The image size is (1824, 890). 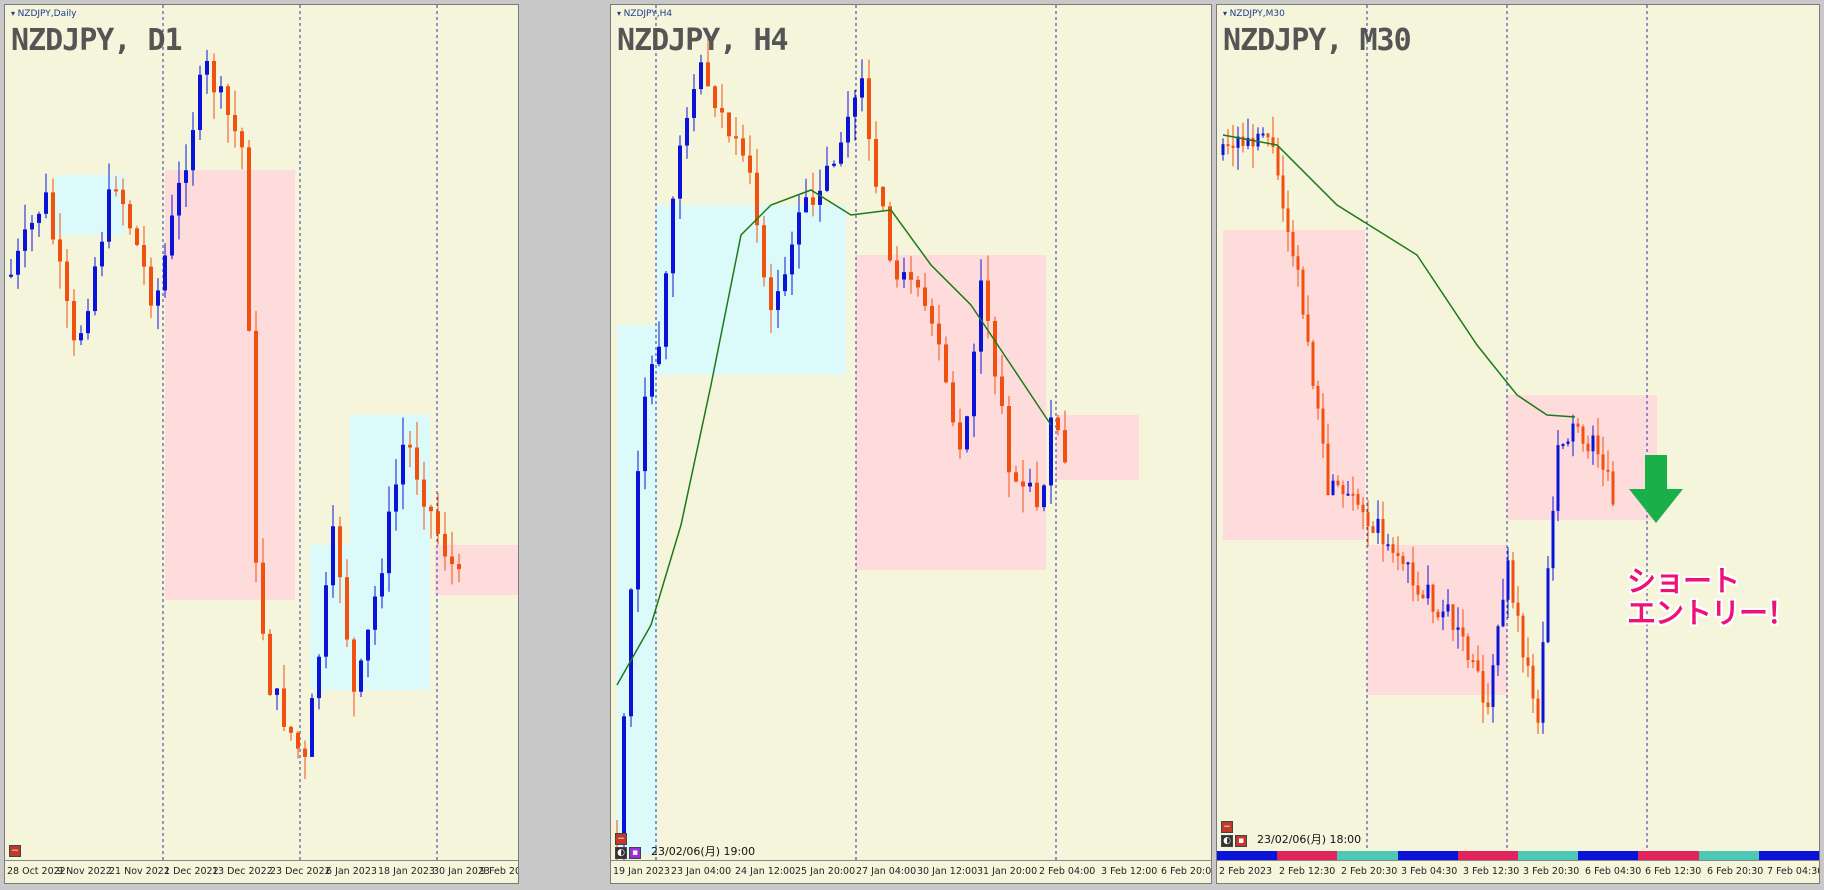 I want to click on time-label: 18 Jan 2023, so click(x=406, y=871).